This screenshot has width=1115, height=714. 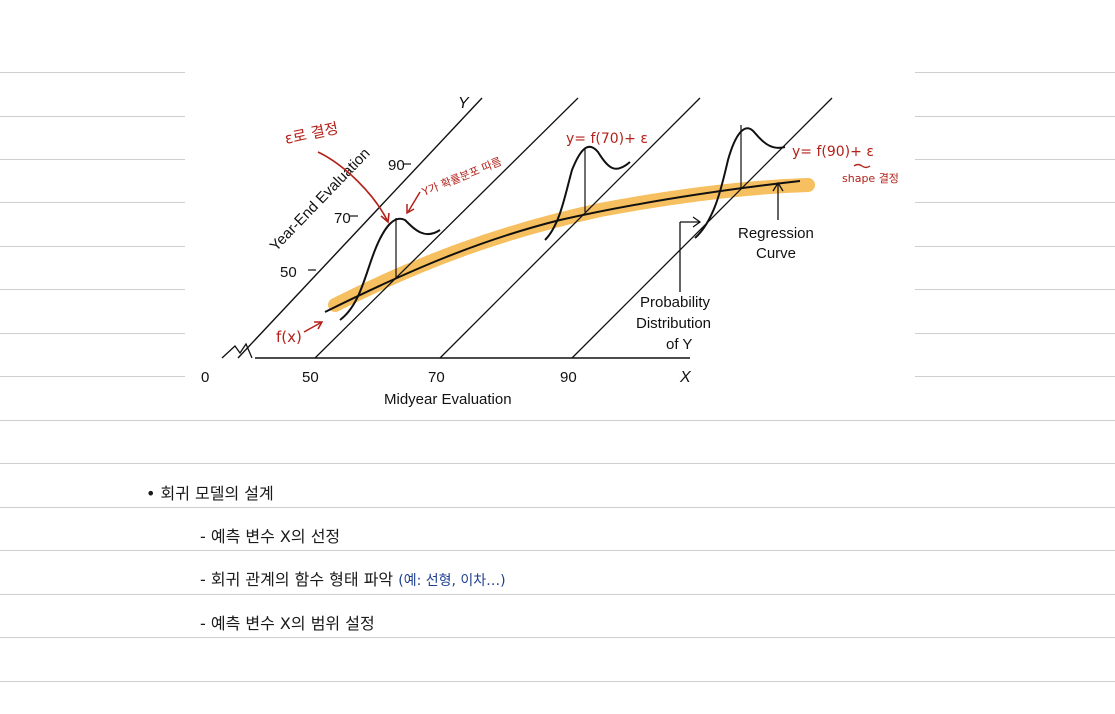 I want to click on item-text: 회귀 관계의 함수 형태 파악, so click(x=302, y=579).